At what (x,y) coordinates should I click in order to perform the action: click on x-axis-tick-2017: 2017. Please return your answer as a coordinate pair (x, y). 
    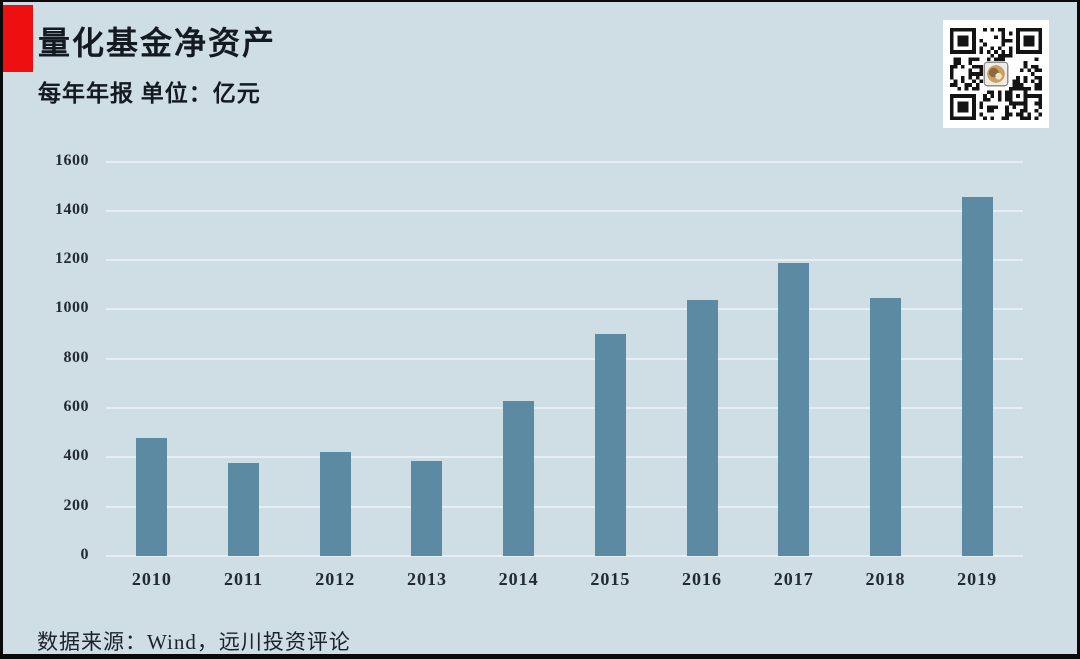
    Looking at the image, I should click on (793, 579).